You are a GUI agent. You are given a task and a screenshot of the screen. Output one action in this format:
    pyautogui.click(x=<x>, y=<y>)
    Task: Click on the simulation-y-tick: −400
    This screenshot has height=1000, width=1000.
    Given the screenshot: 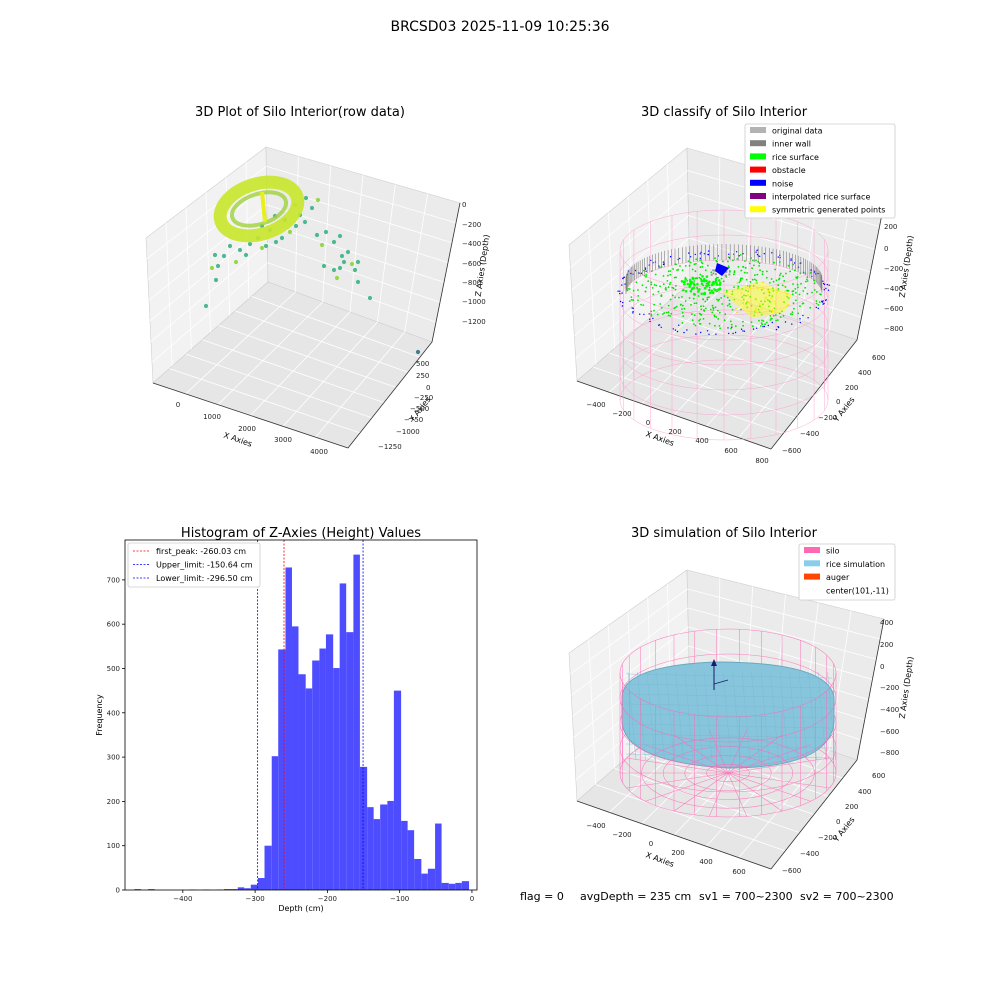 What is the action you would take?
    pyautogui.click(x=809, y=854)
    